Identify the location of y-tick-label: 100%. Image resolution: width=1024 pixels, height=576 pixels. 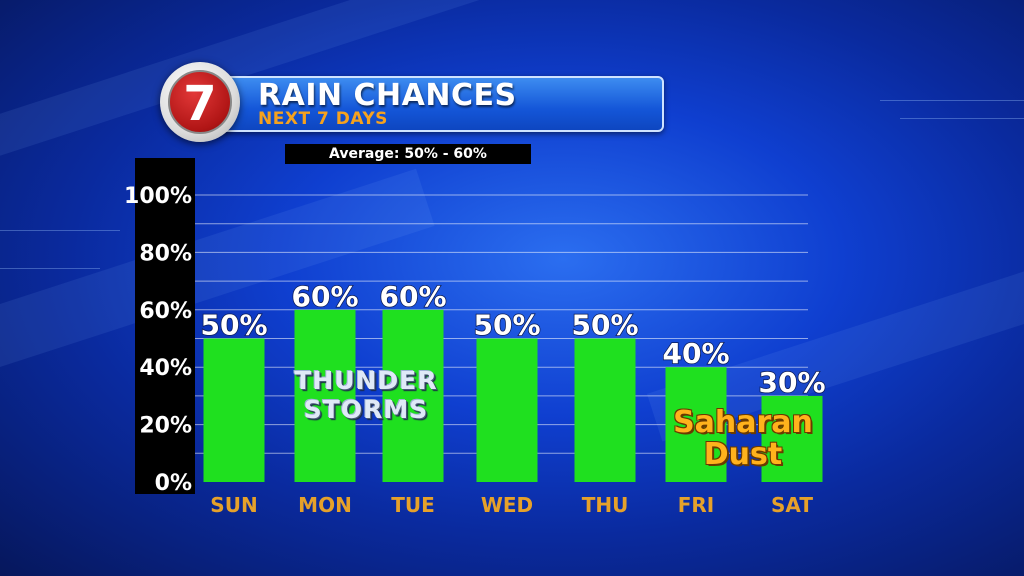
(158, 196).